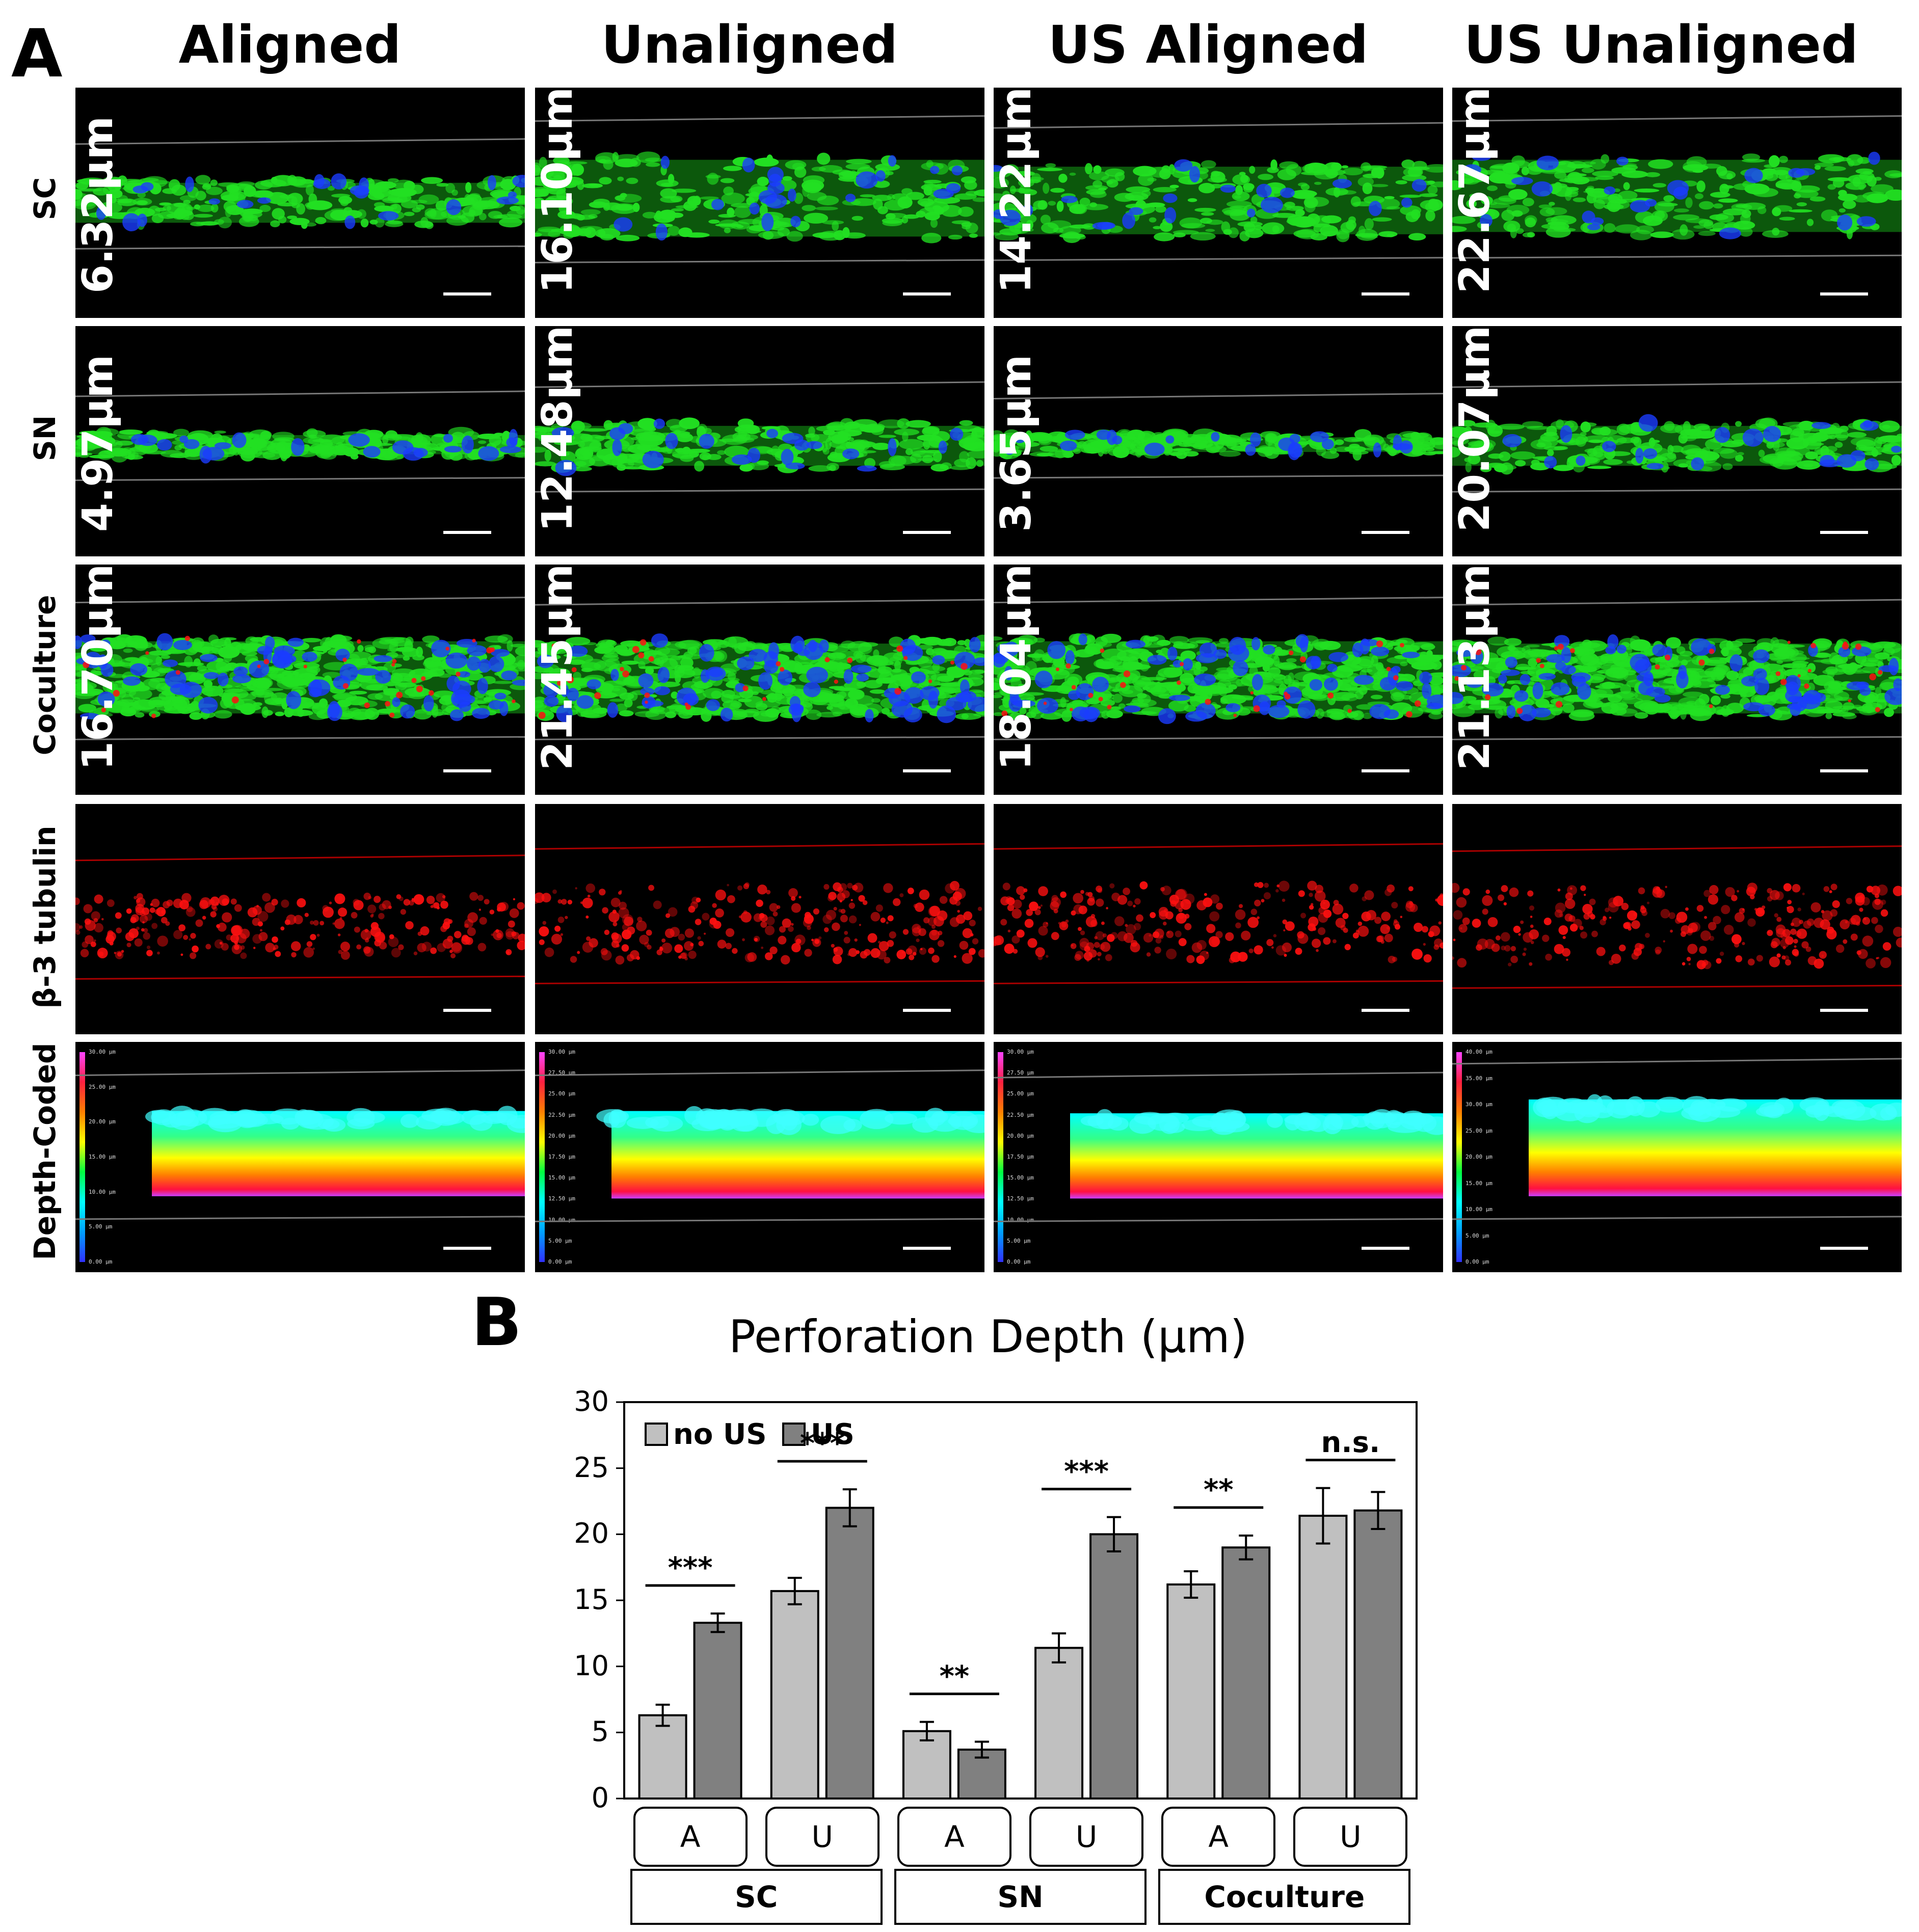 The height and width of the screenshot is (1932, 1919). Describe the element at coordinates (1284, 1897) in the screenshot. I see `group-label: Coculture` at that location.